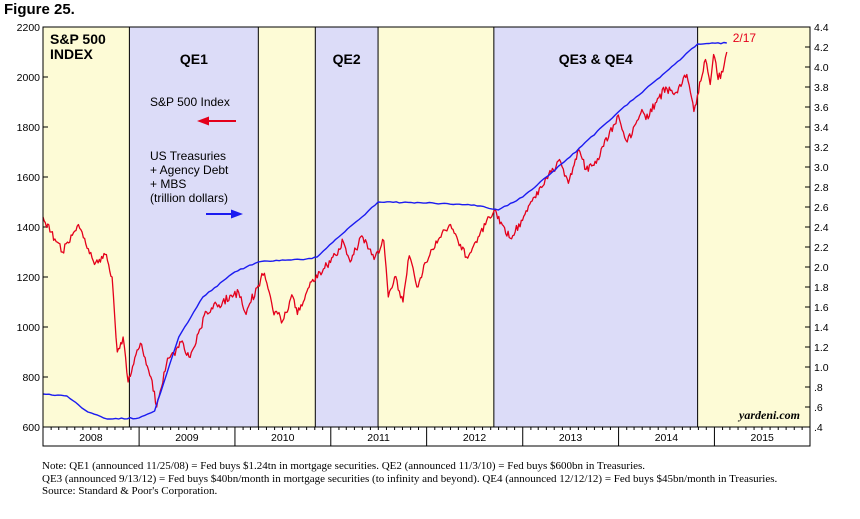 This screenshot has height=519, width=860. I want to click on y-left-tick-label: 1400, so click(29, 228).